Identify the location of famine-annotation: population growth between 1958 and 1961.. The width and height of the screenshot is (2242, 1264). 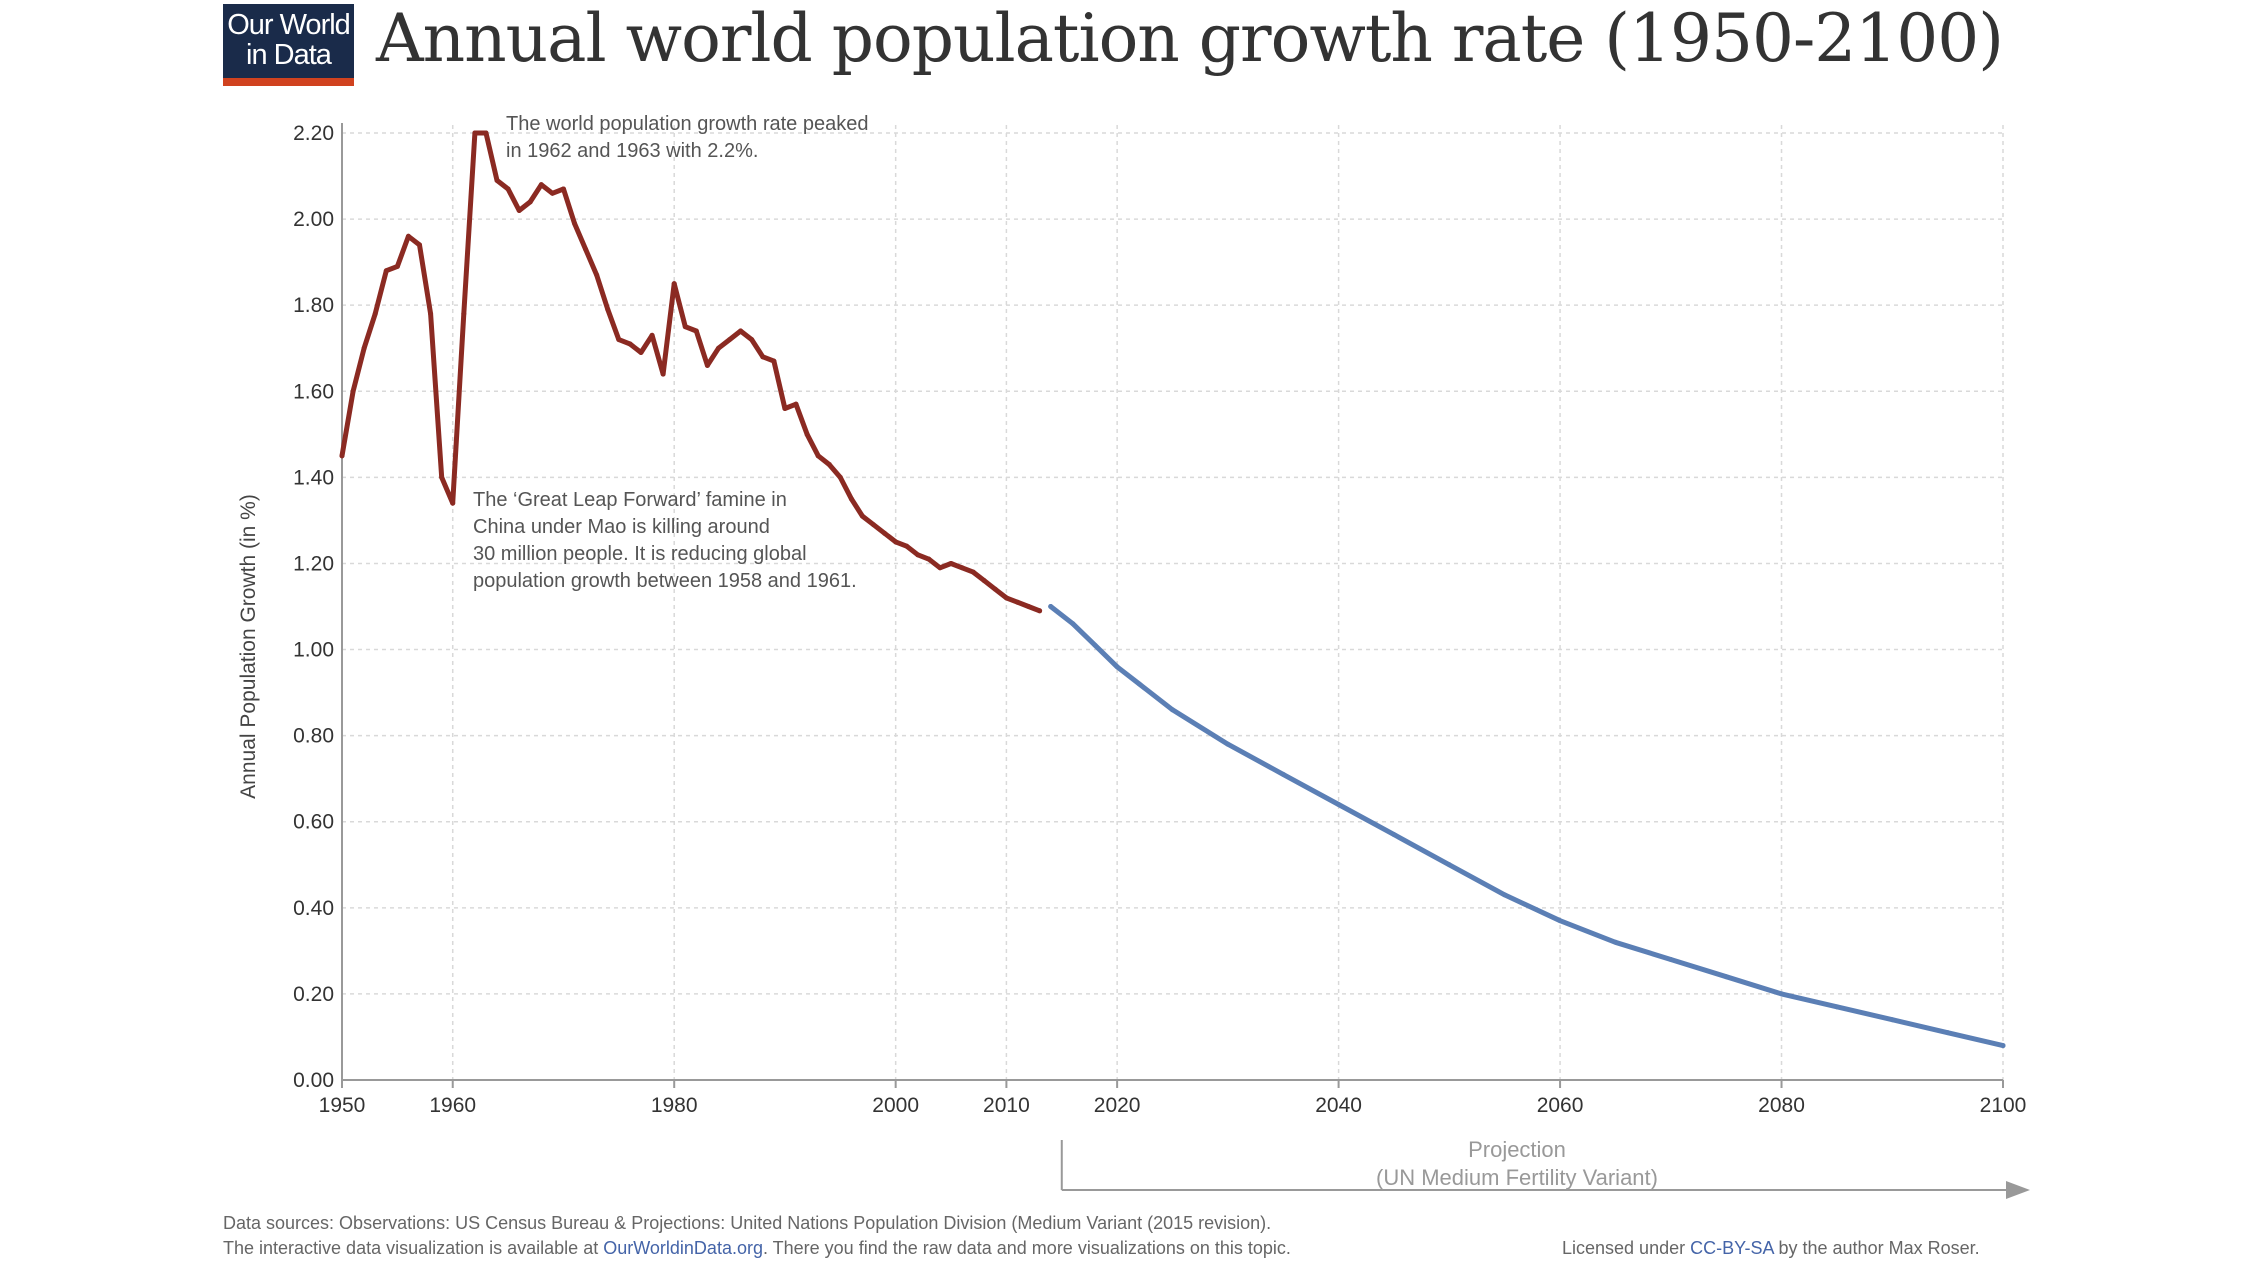
(665, 581).